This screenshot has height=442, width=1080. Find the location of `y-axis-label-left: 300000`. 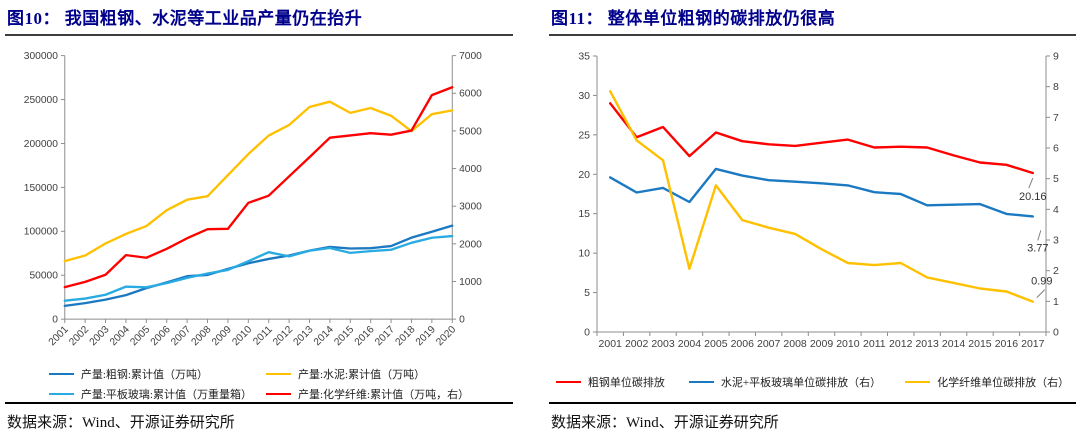

y-axis-label-left: 300000 is located at coordinates (41, 56).